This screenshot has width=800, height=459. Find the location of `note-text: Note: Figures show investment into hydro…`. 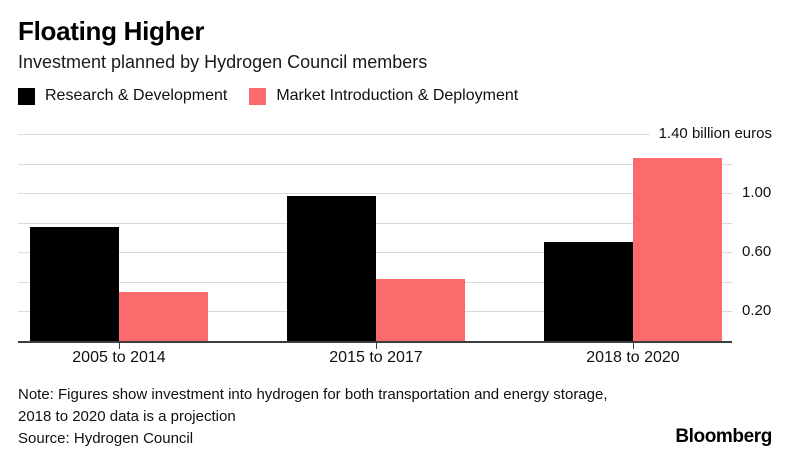

note-text: Note: Figures show investment into hydro… is located at coordinates (313, 417).